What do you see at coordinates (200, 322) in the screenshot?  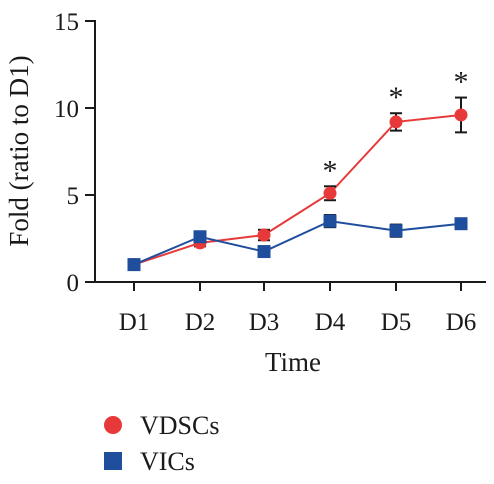 I see `x-tick-label: D2` at bounding box center [200, 322].